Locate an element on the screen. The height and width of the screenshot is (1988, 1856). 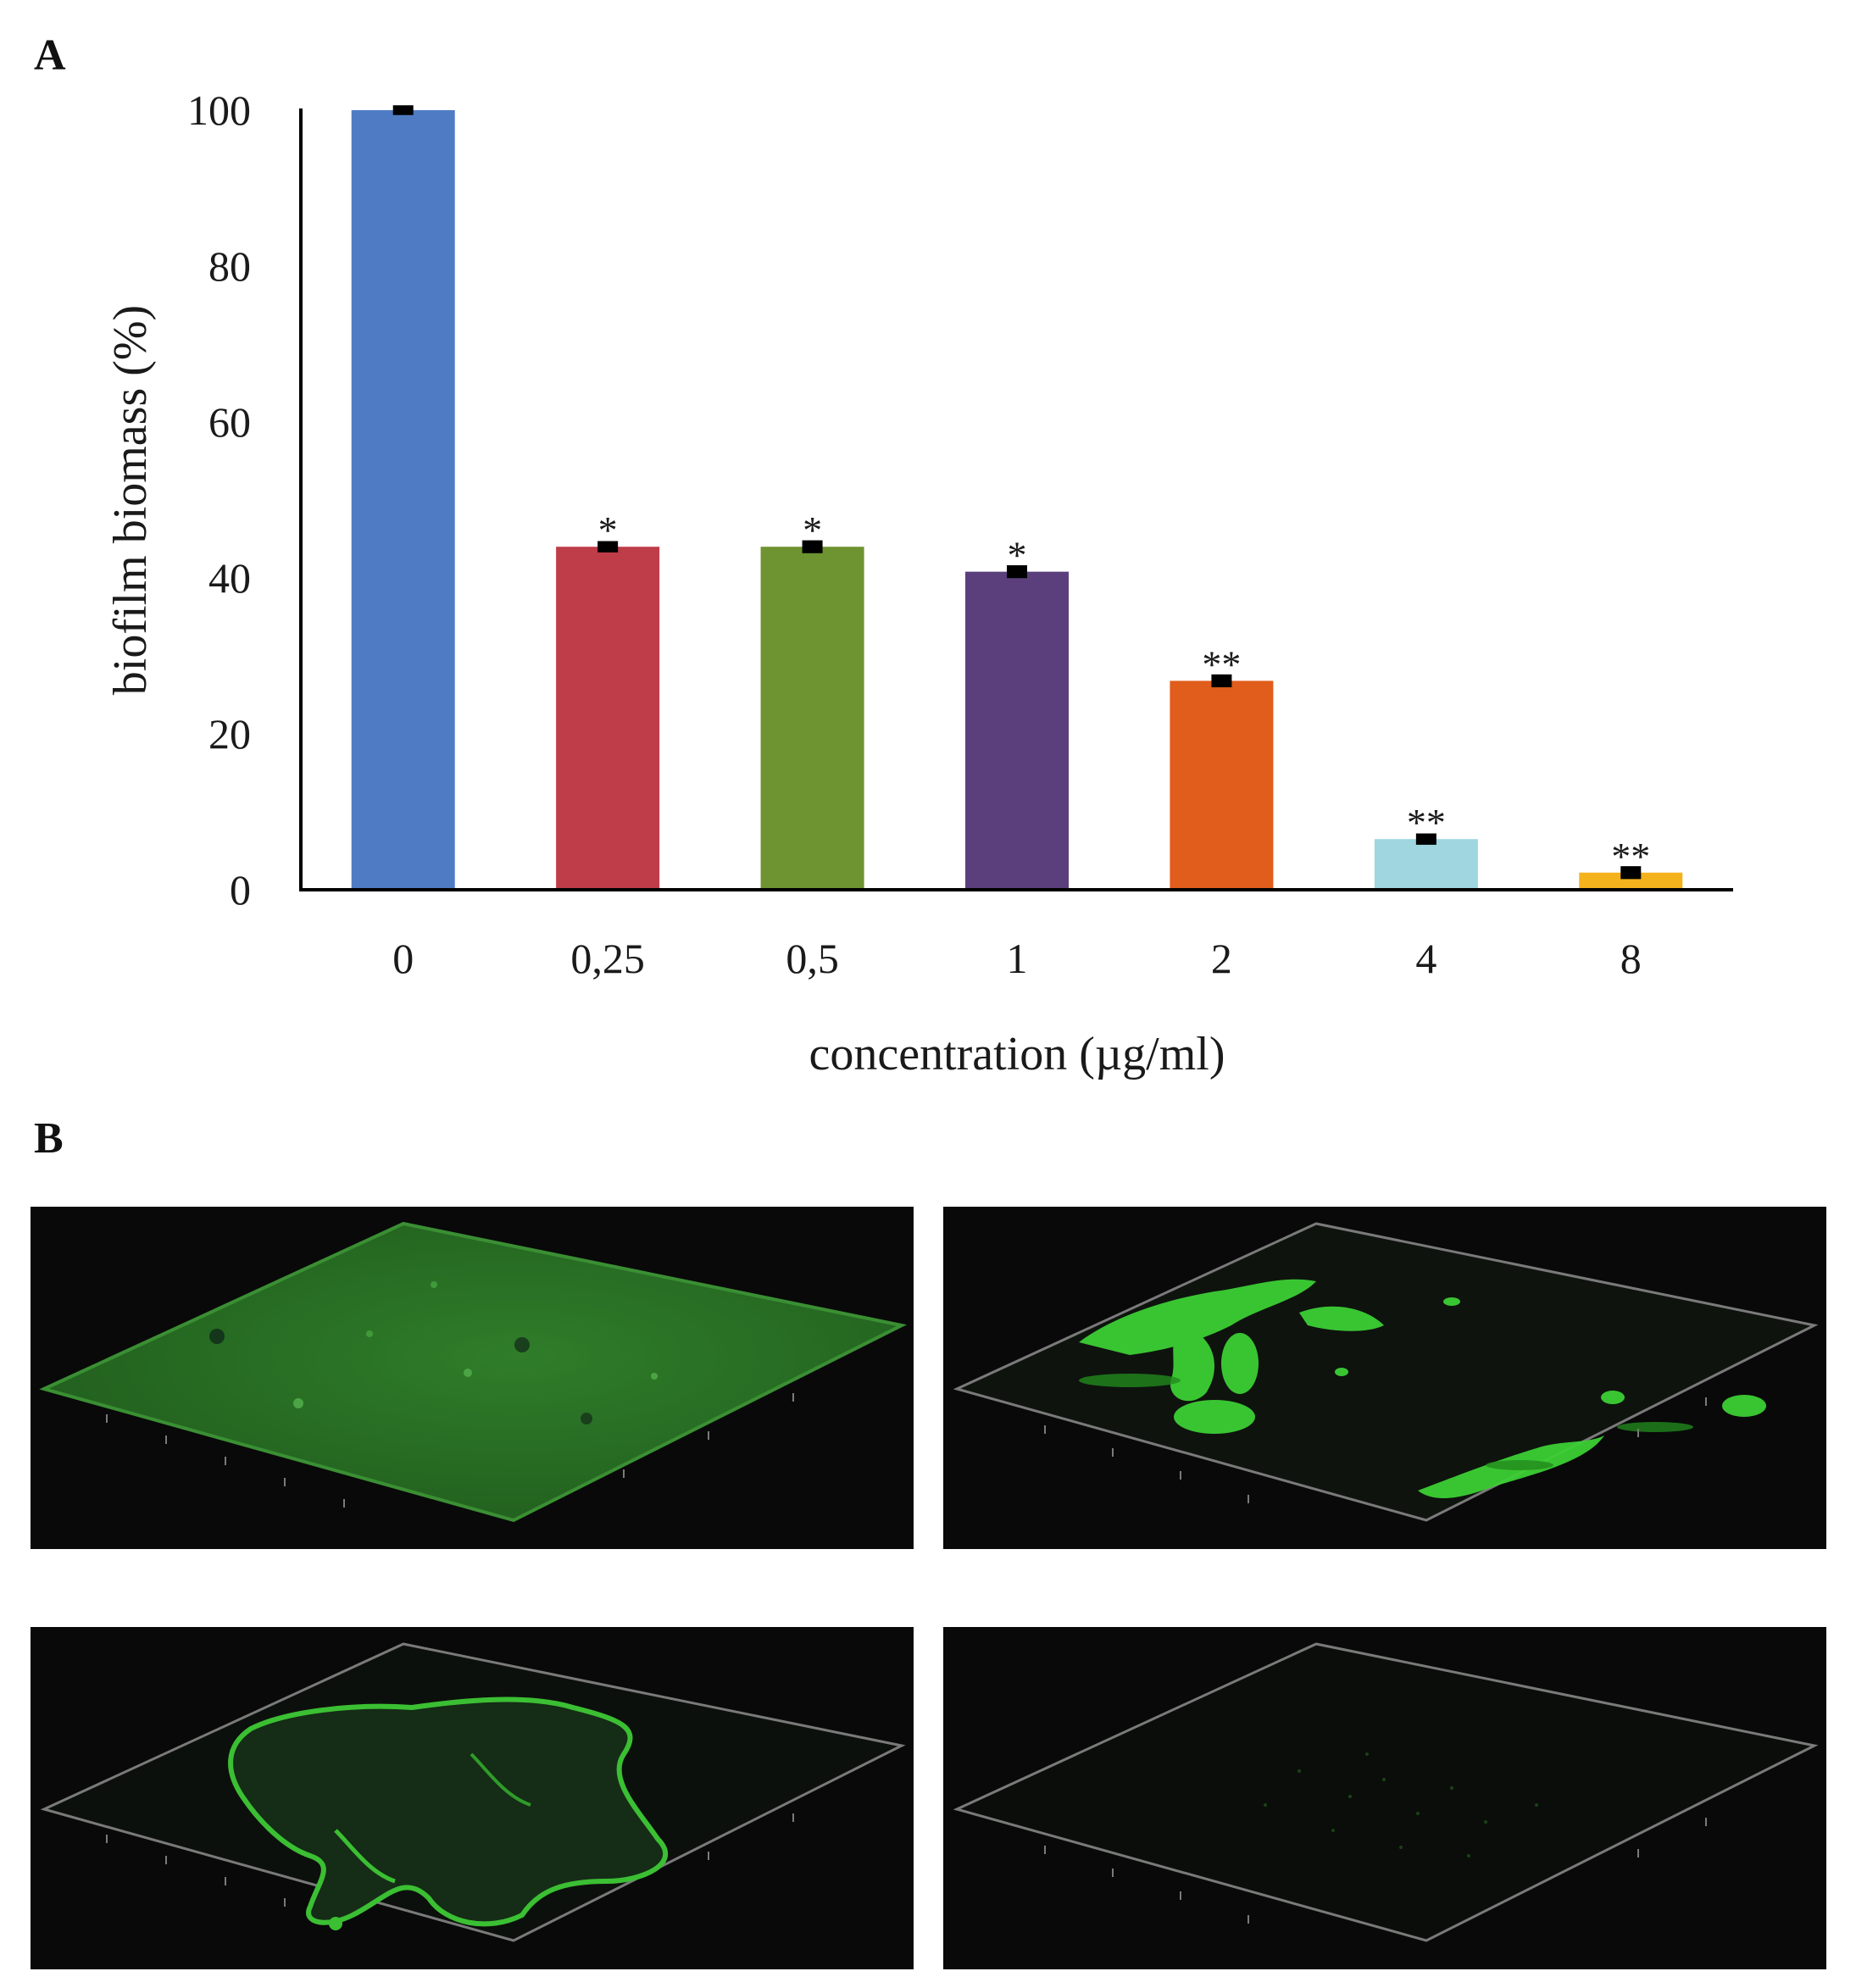
x-tick-label-1: 0,25 is located at coordinates (607, 958).